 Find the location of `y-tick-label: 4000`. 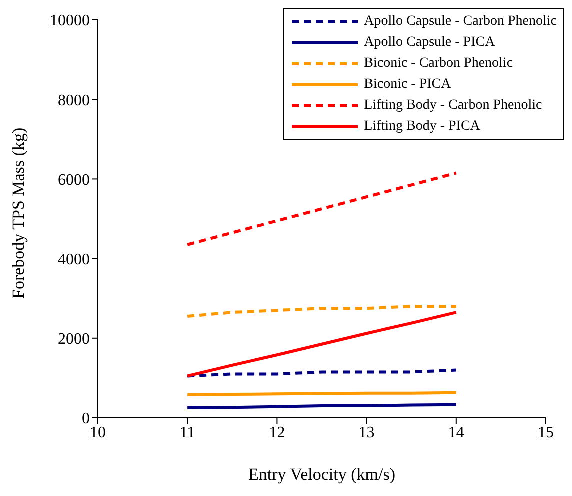

y-tick-label: 4000 is located at coordinates (74, 259).